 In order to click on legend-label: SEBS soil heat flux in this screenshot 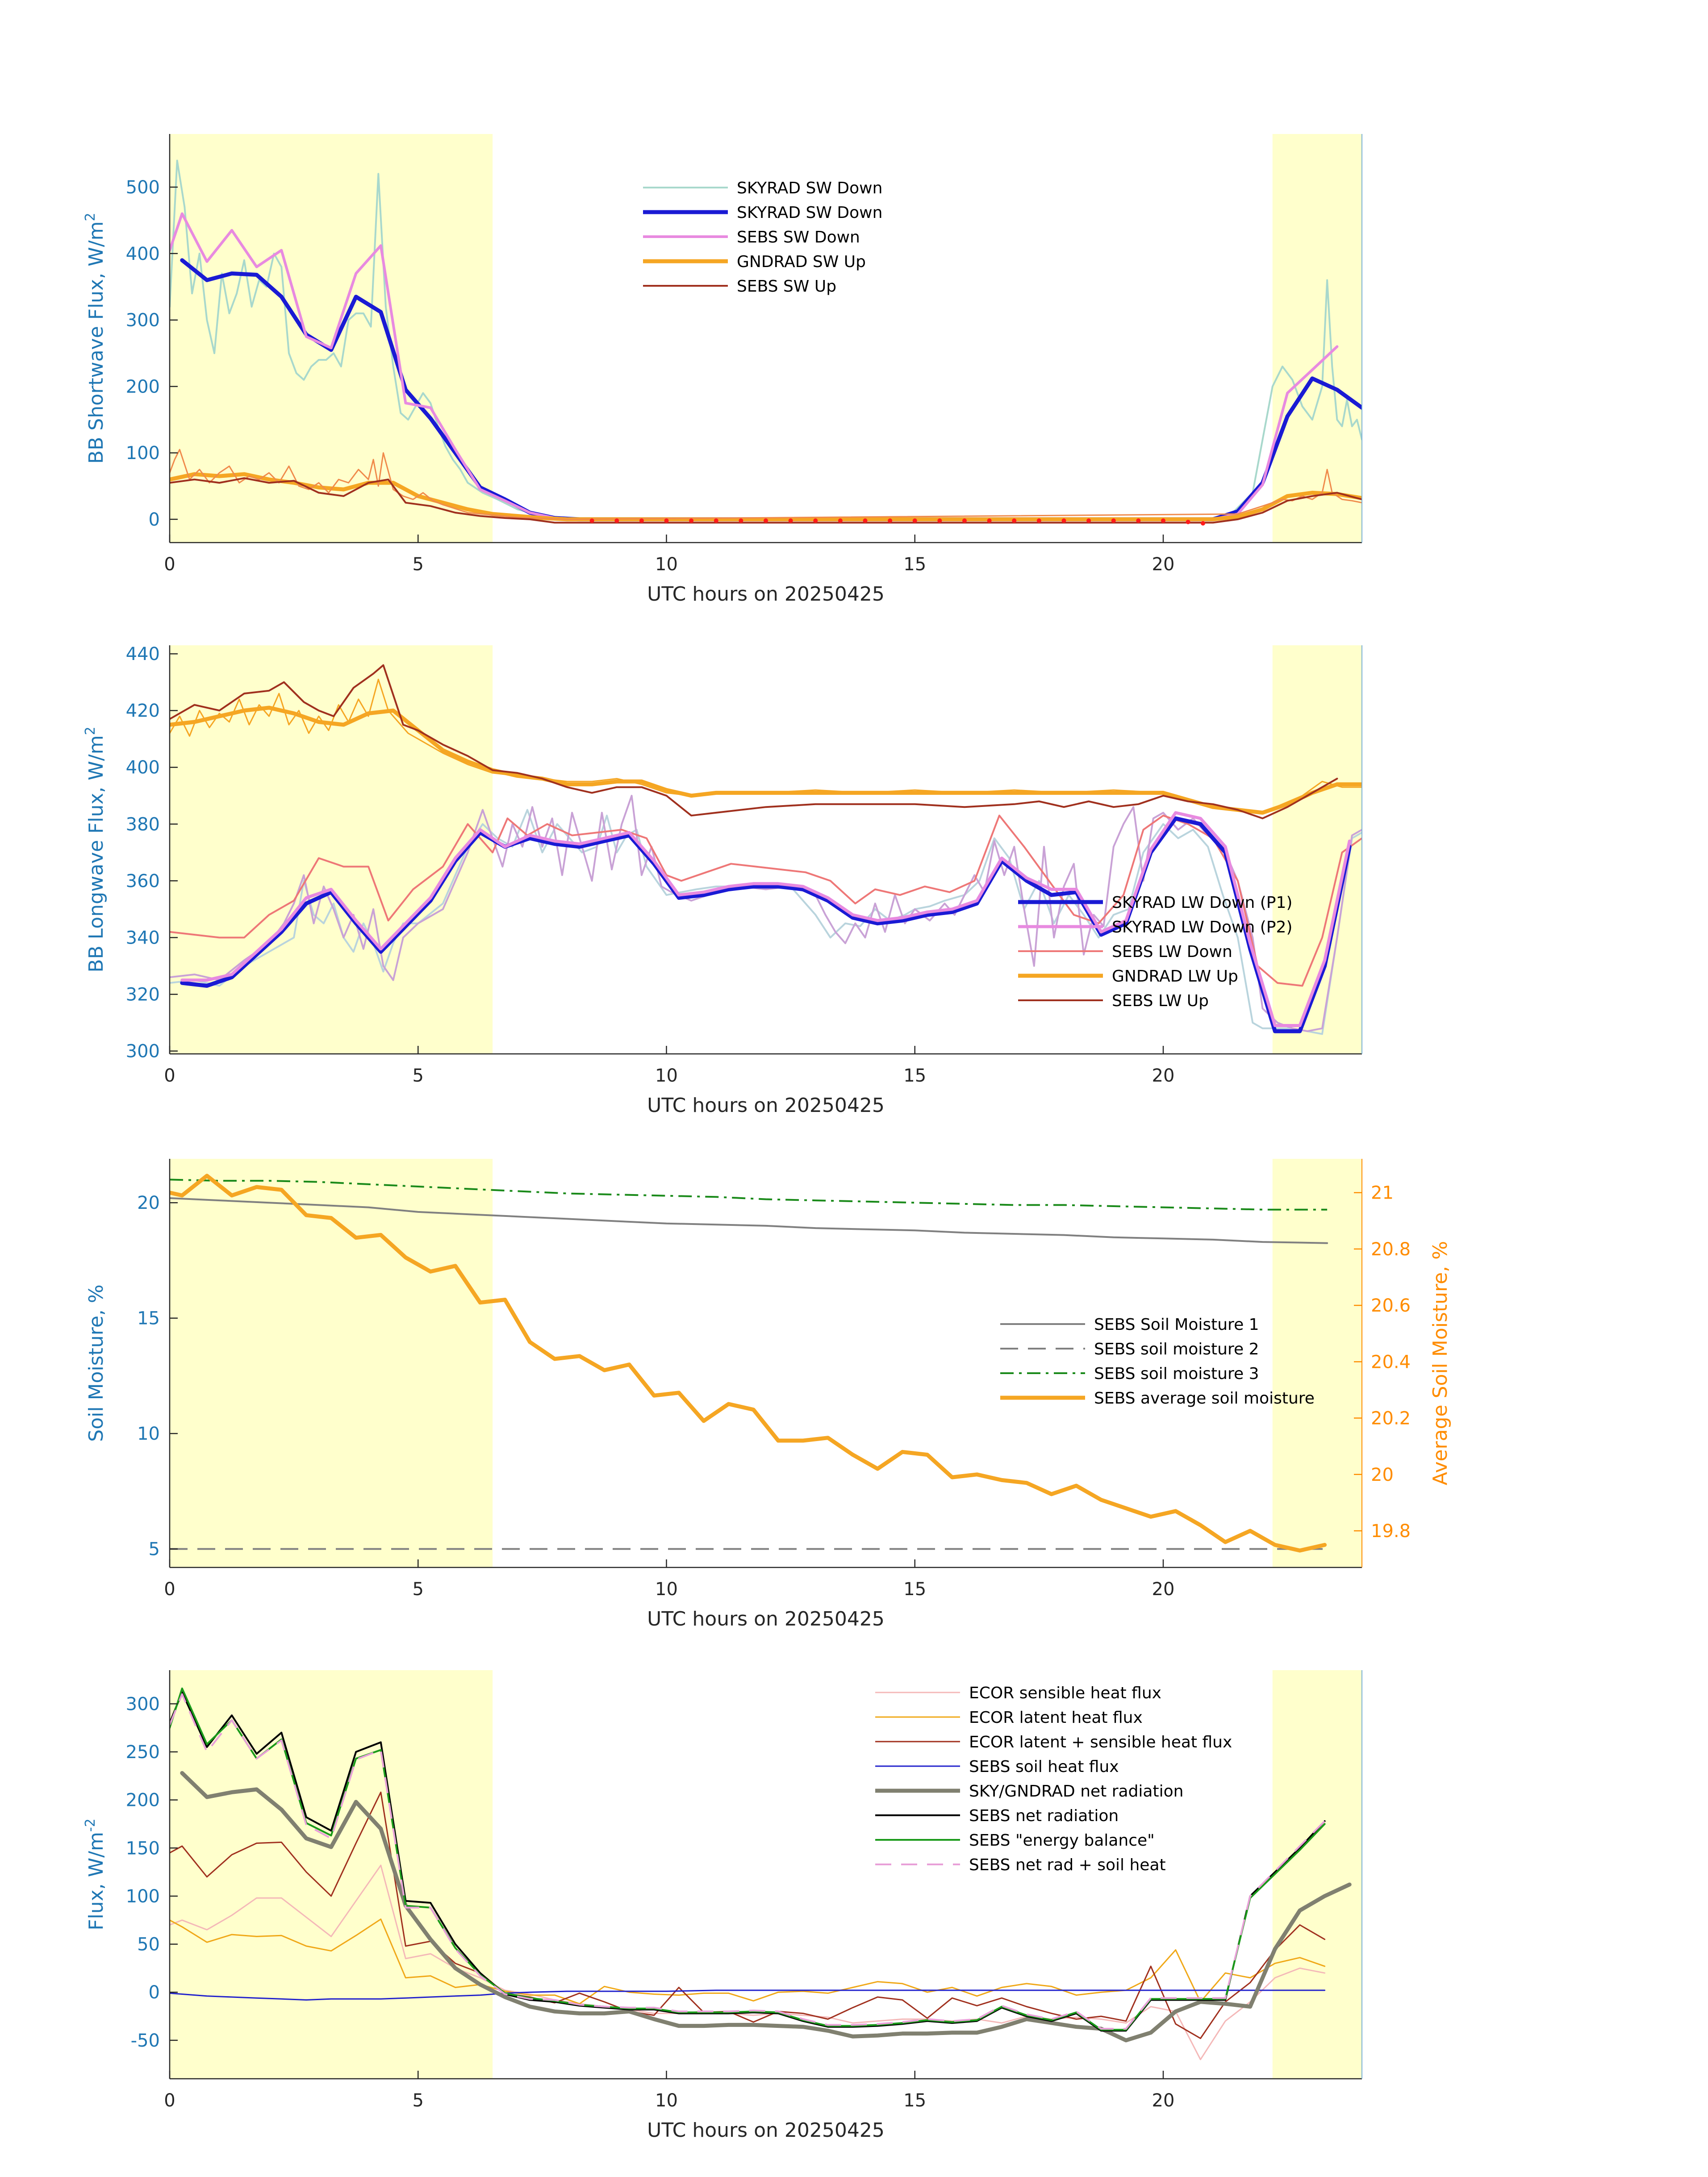, I will do `click(1044, 1767)`.